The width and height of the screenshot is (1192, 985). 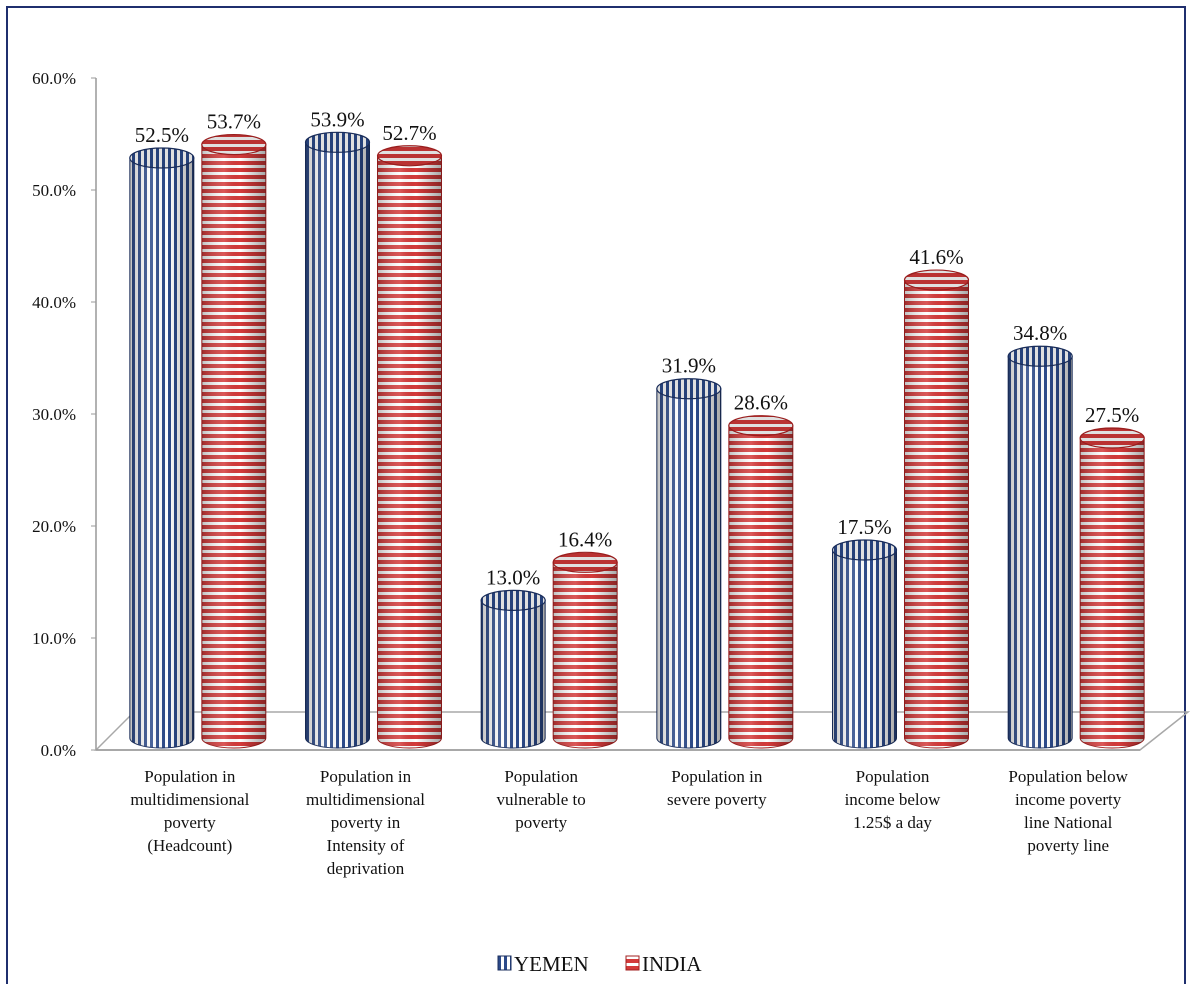 What do you see at coordinates (54, 414) in the screenshot?
I see `y-tick-label: 30.0%` at bounding box center [54, 414].